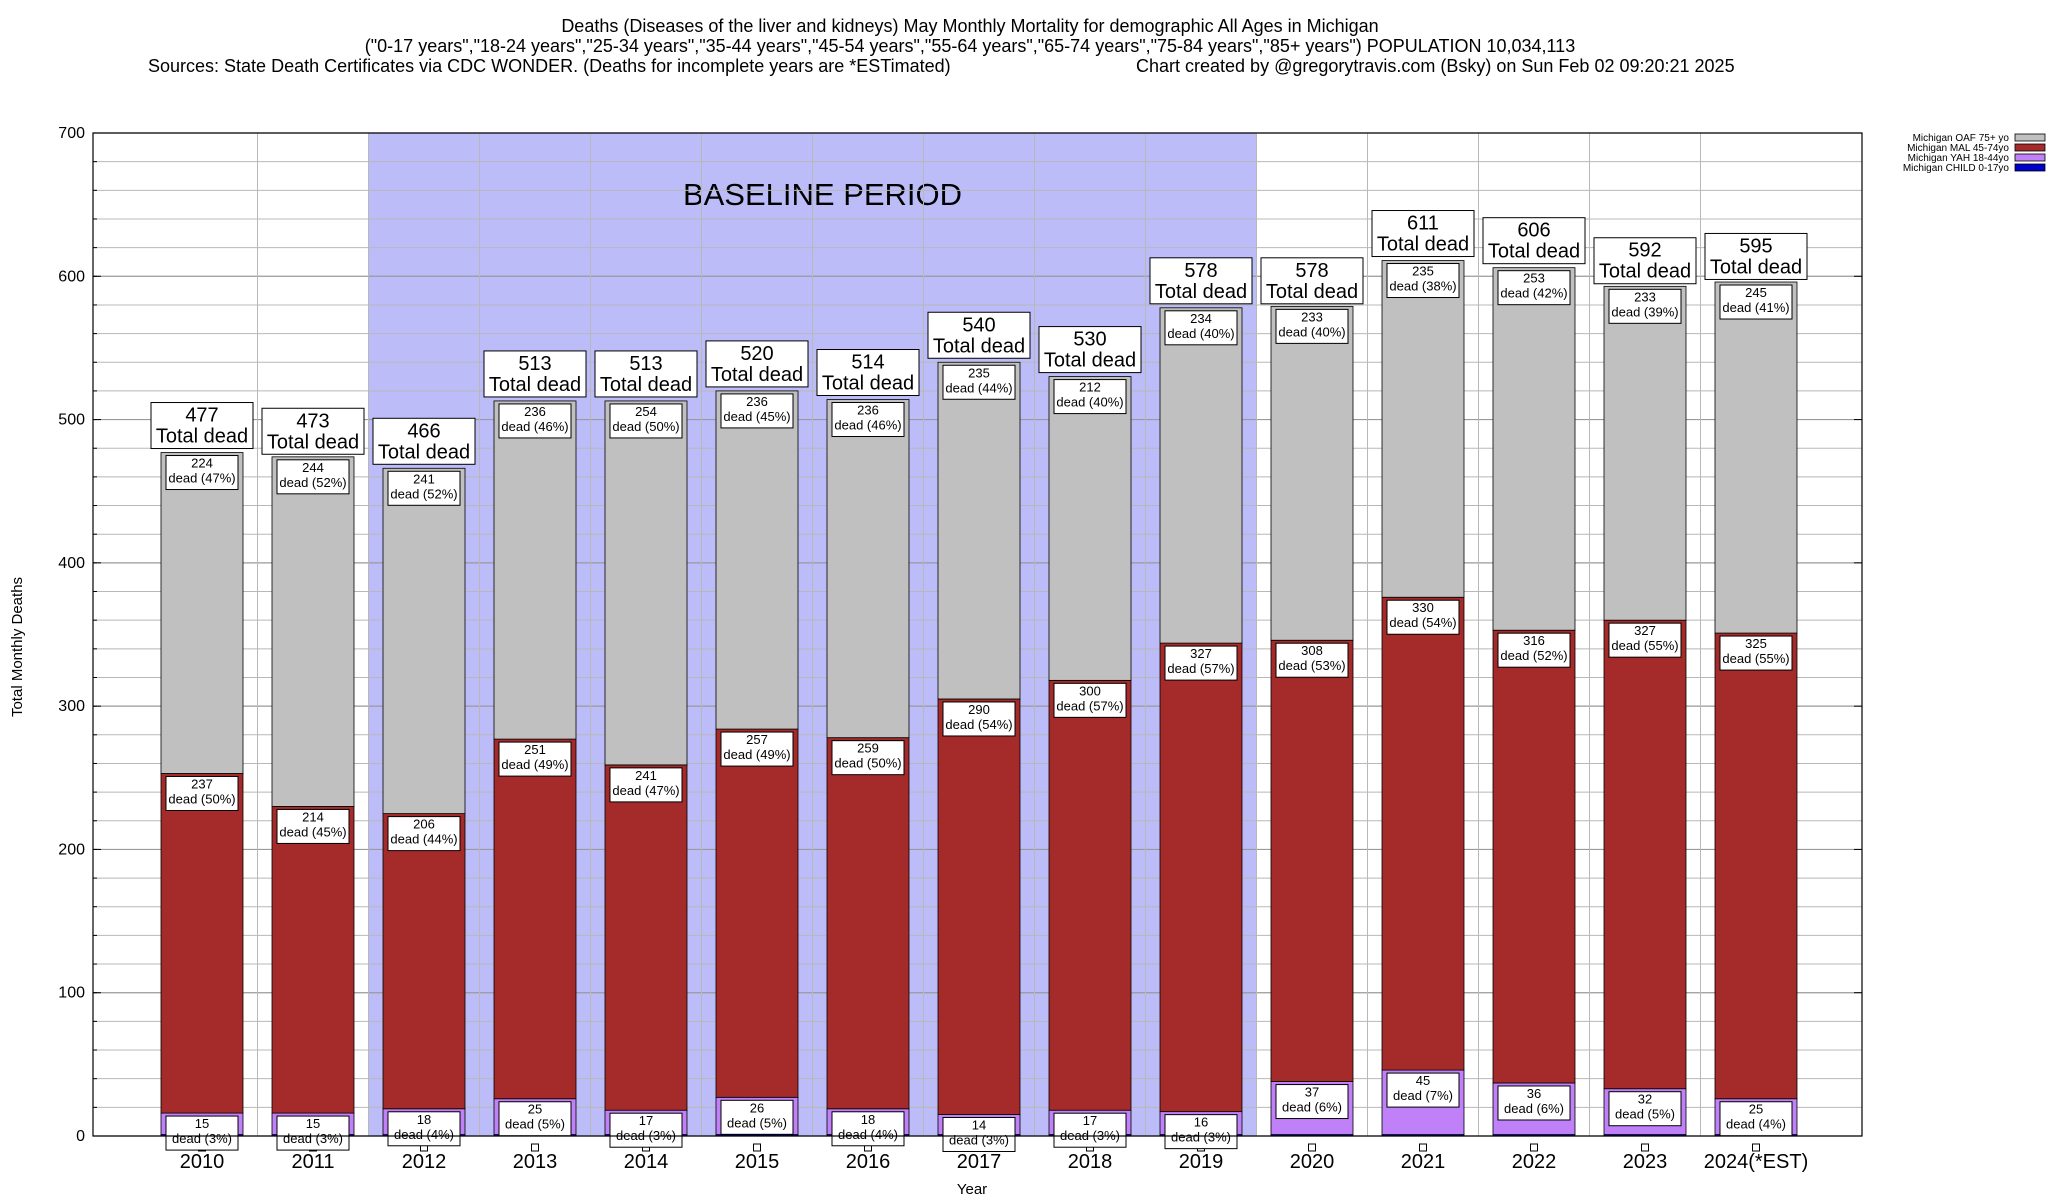 This screenshot has width=2048, height=1200. What do you see at coordinates (1312, 1162) in the screenshot?
I see `x-tick-label: 2020` at bounding box center [1312, 1162].